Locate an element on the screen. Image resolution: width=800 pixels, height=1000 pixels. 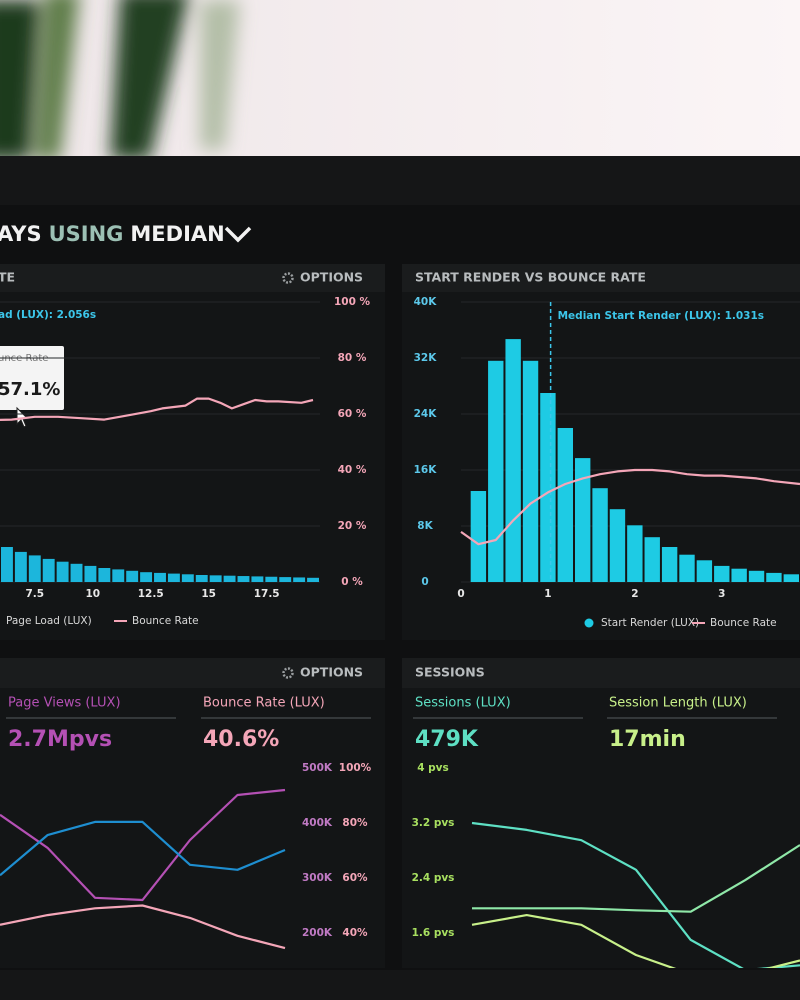
x-tick-label: 7.5 is located at coordinates (34, 594).